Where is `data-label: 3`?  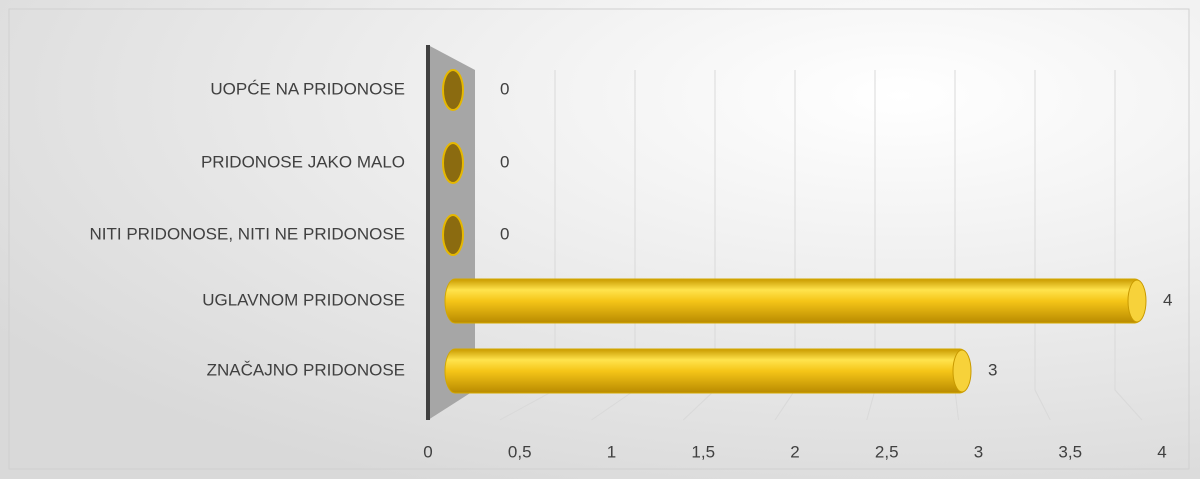
data-label: 3 is located at coordinates (992, 369).